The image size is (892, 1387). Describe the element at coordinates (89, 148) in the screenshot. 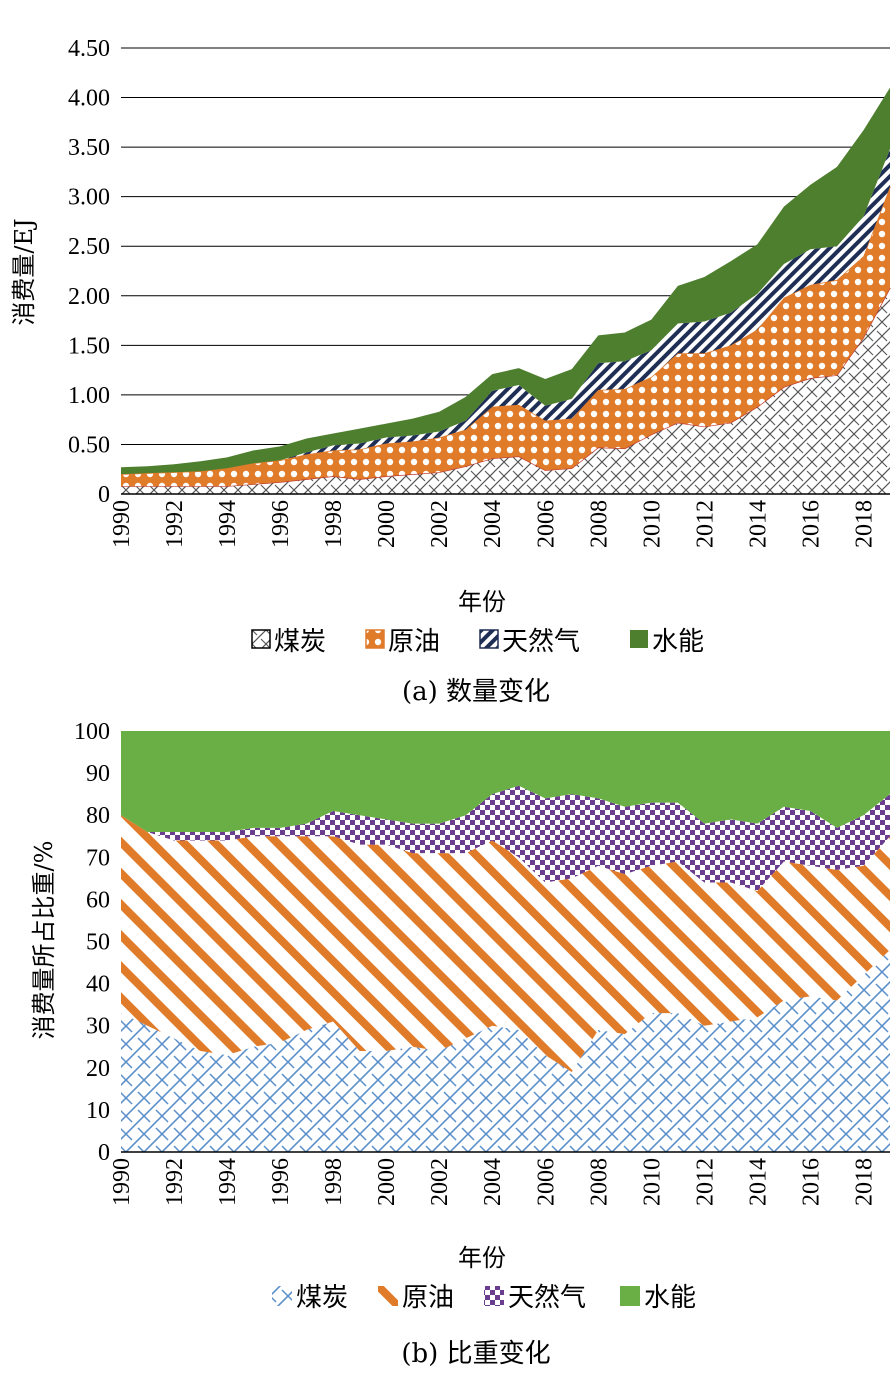

I see `y-tick-label: 3.50` at that location.